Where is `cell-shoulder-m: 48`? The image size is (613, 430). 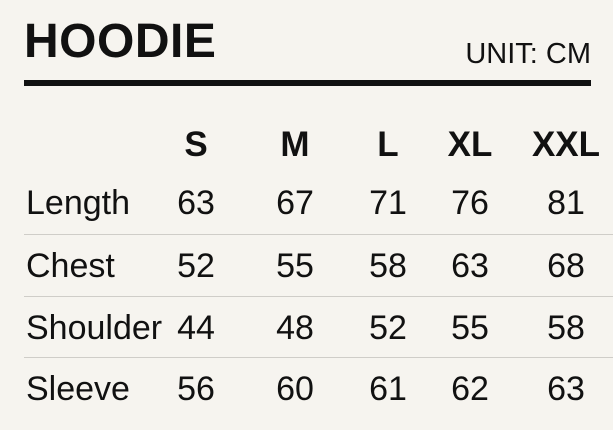
cell-shoulder-m: 48 is located at coordinates (295, 328).